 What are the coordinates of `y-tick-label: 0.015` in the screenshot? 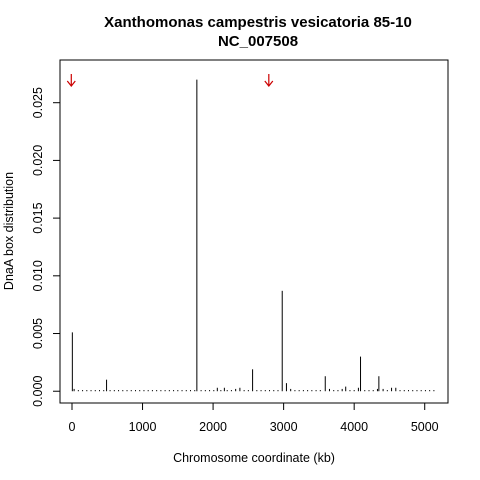 It's located at (38, 217).